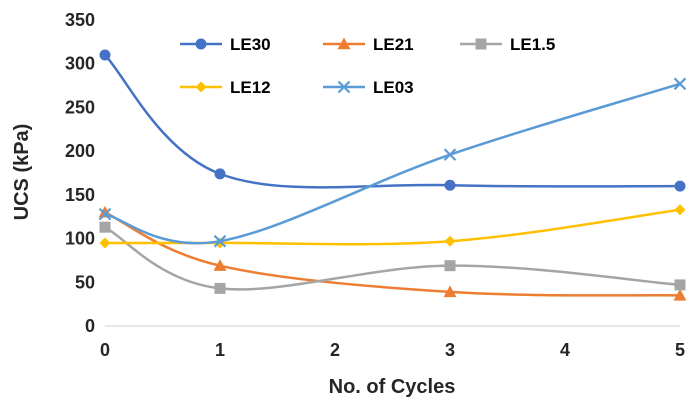  I want to click on legend-item-le30: LE30, so click(225, 44).